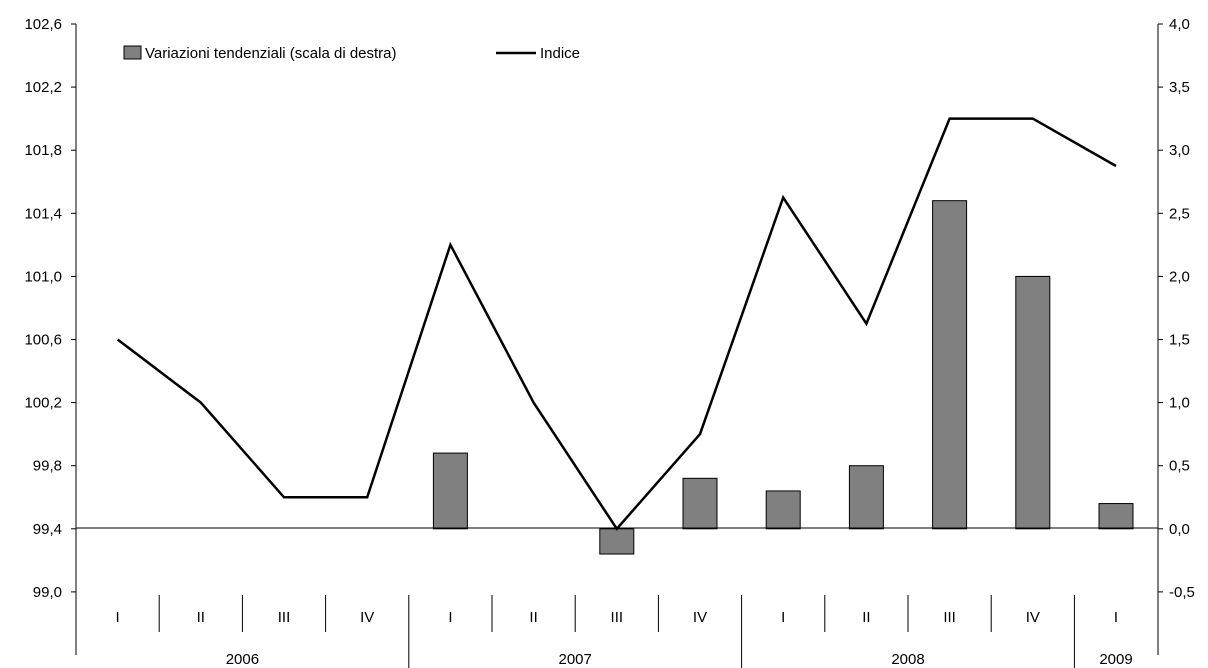 This screenshot has width=1208, height=668. I want to click on right-tick-label: 1,0, so click(1179, 403).